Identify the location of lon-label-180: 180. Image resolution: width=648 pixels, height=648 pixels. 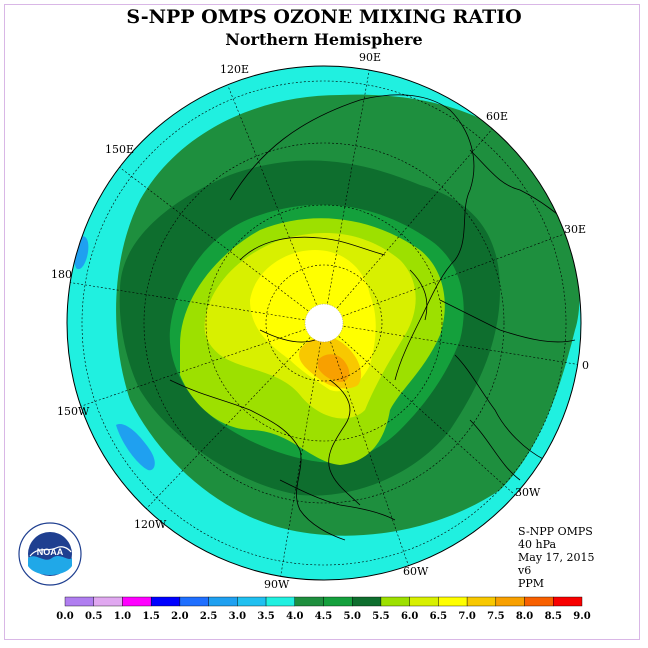
(61, 274).